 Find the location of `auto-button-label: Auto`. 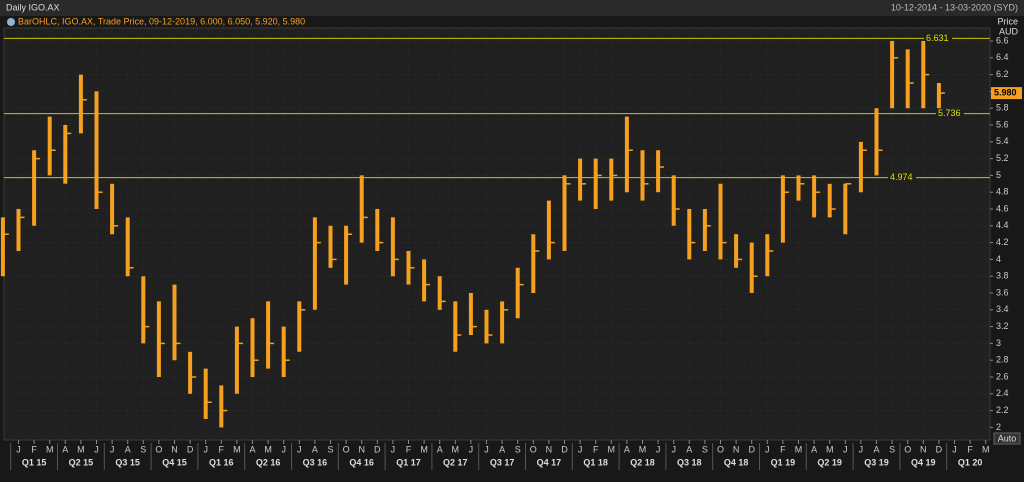

auto-button-label: Auto is located at coordinates (1007, 438).